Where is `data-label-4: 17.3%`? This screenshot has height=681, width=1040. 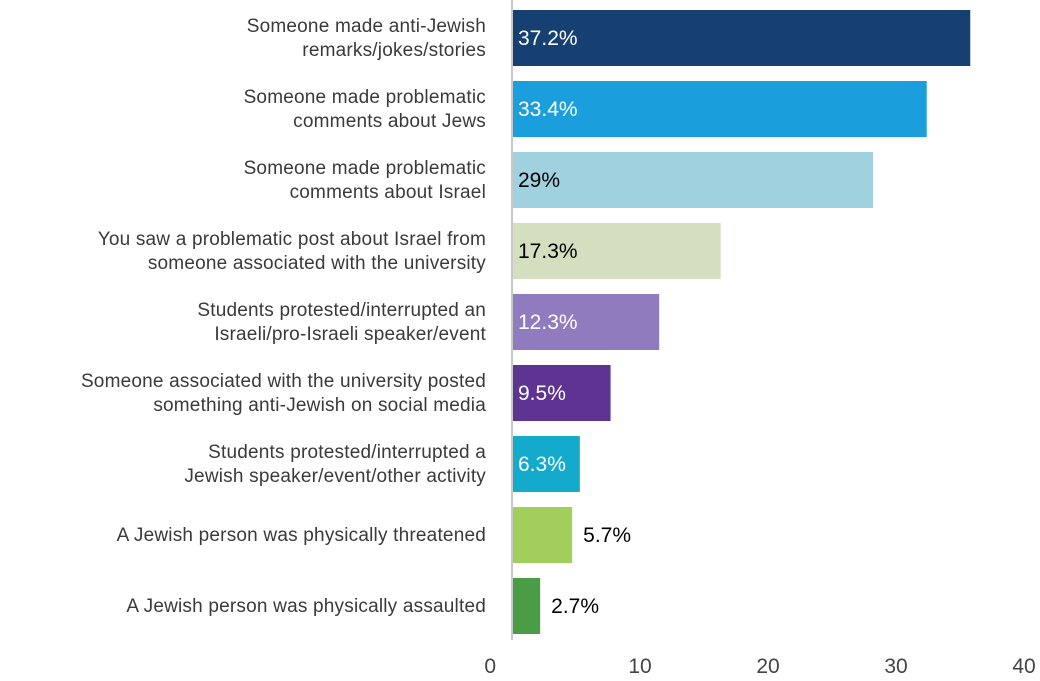 data-label-4: 17.3% is located at coordinates (548, 251).